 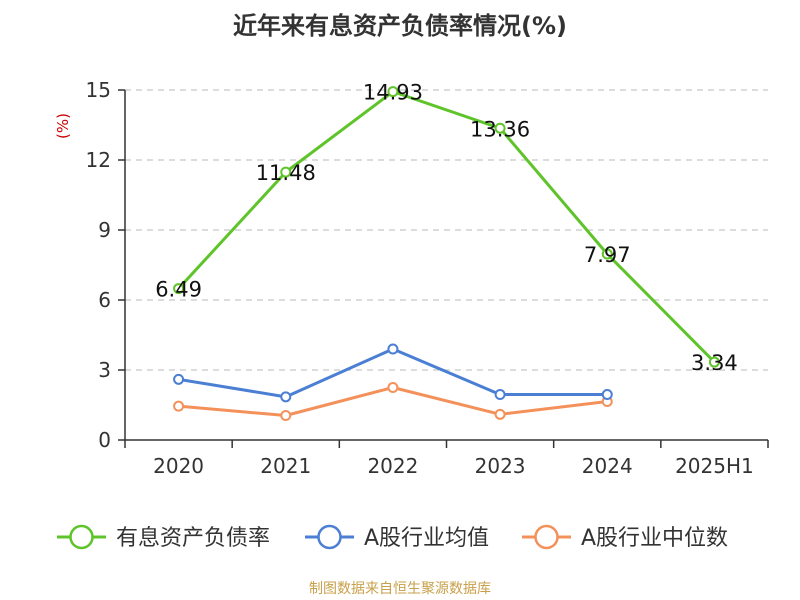 I want to click on legend: 有息资产负债率 A股行业均值 A股行业中位数, so click(x=392, y=537).